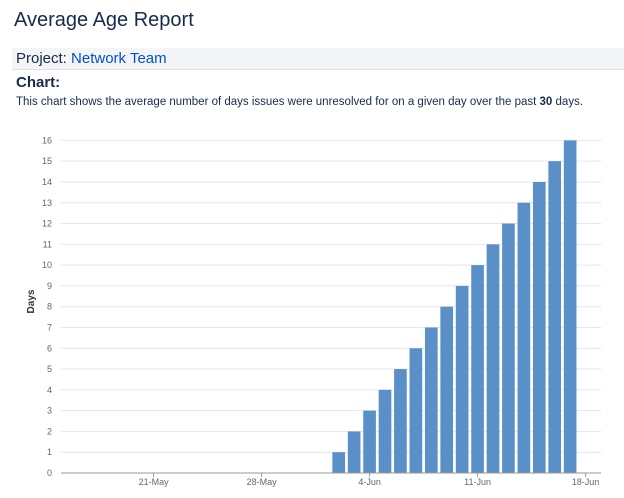  Describe the element at coordinates (47, 161) in the screenshot. I see `y-tick-label: 15` at that location.